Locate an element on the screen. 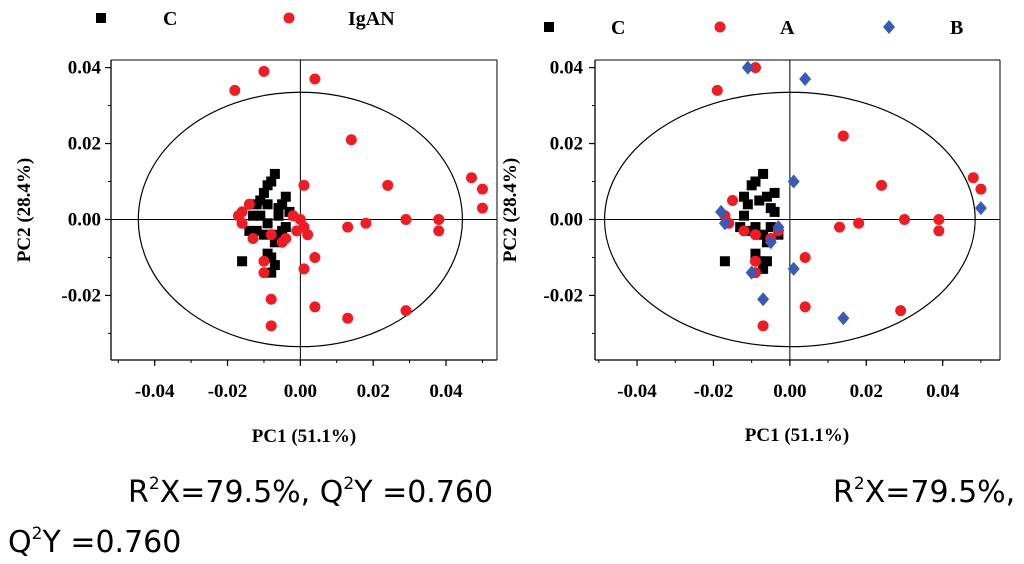 The image size is (1024, 564). x-tick-label: 0.00 is located at coordinates (300, 391).